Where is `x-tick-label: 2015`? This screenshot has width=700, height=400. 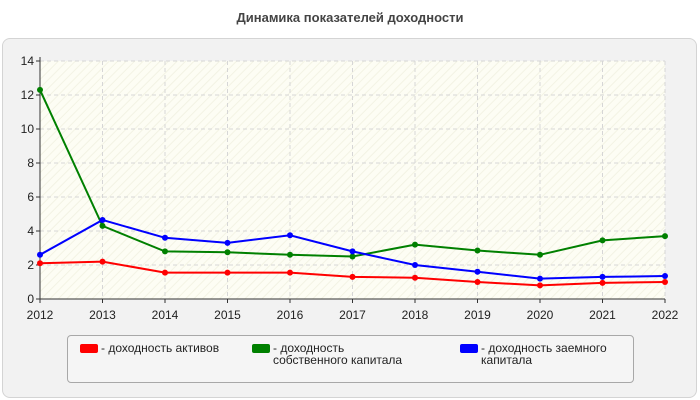
x-tick-label: 2015 is located at coordinates (227, 315).